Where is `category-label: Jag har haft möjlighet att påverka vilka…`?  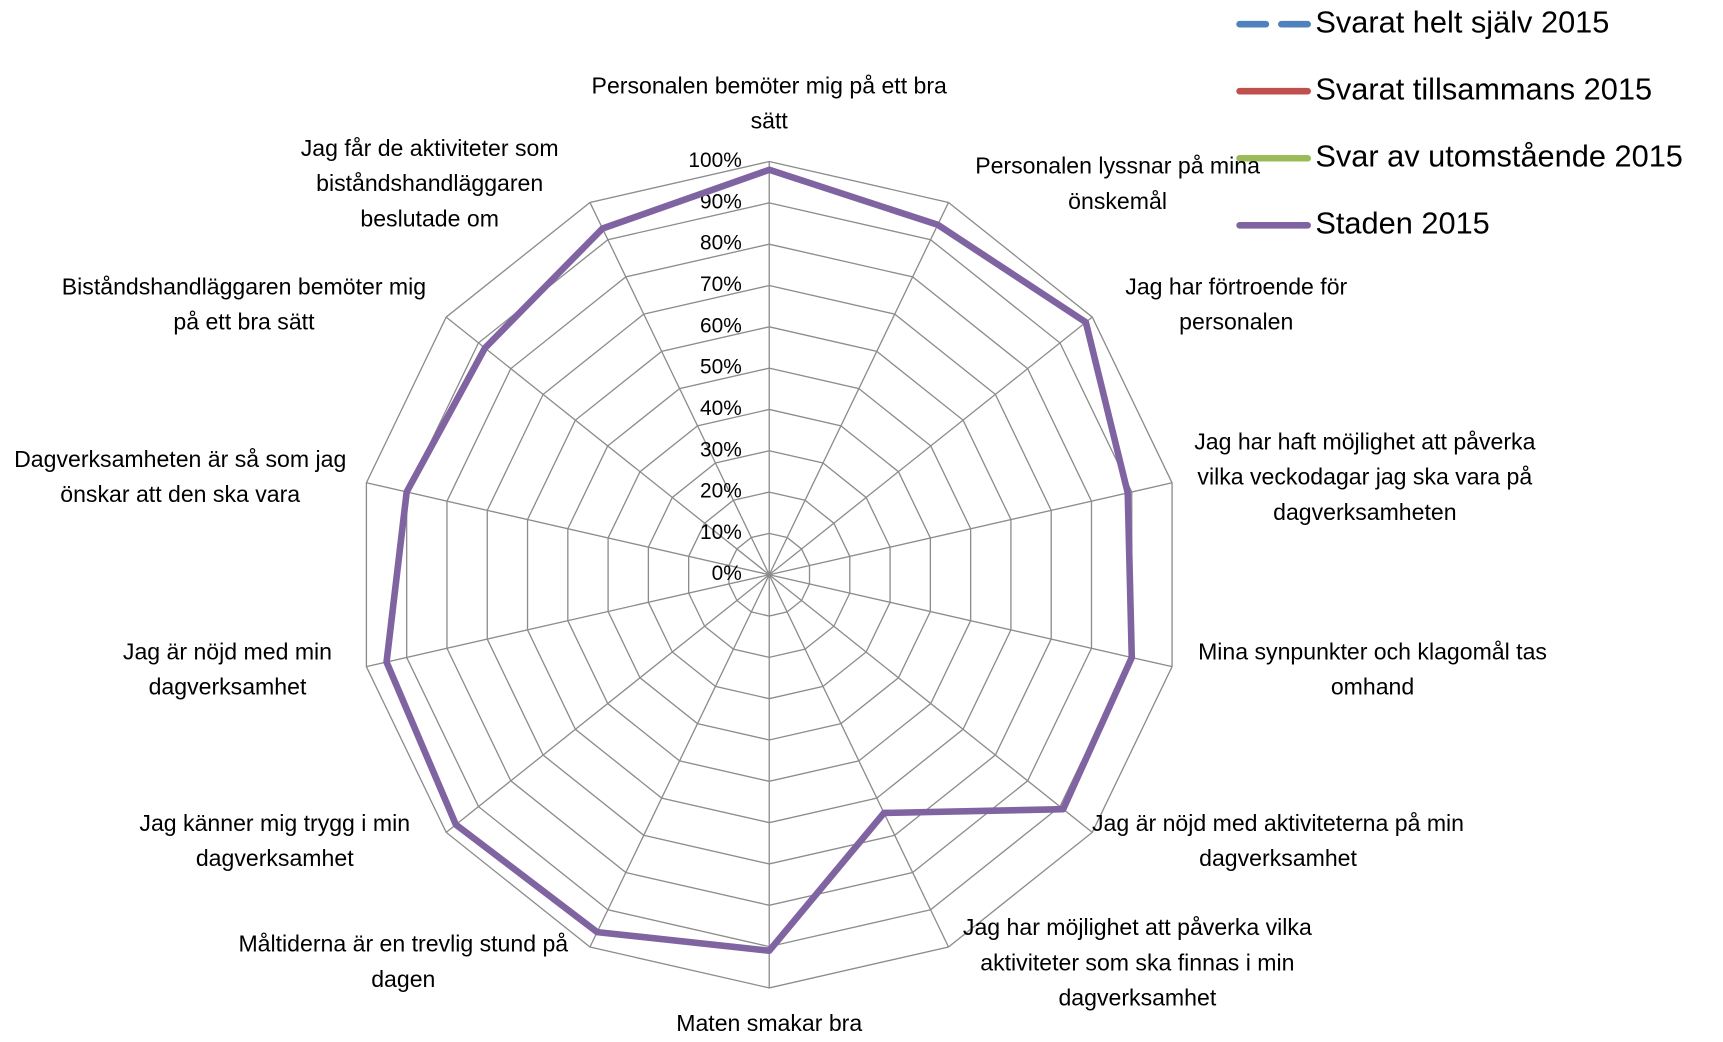 category-label: Jag har haft möjlighet att påverka vilka… is located at coordinates (1365, 477).